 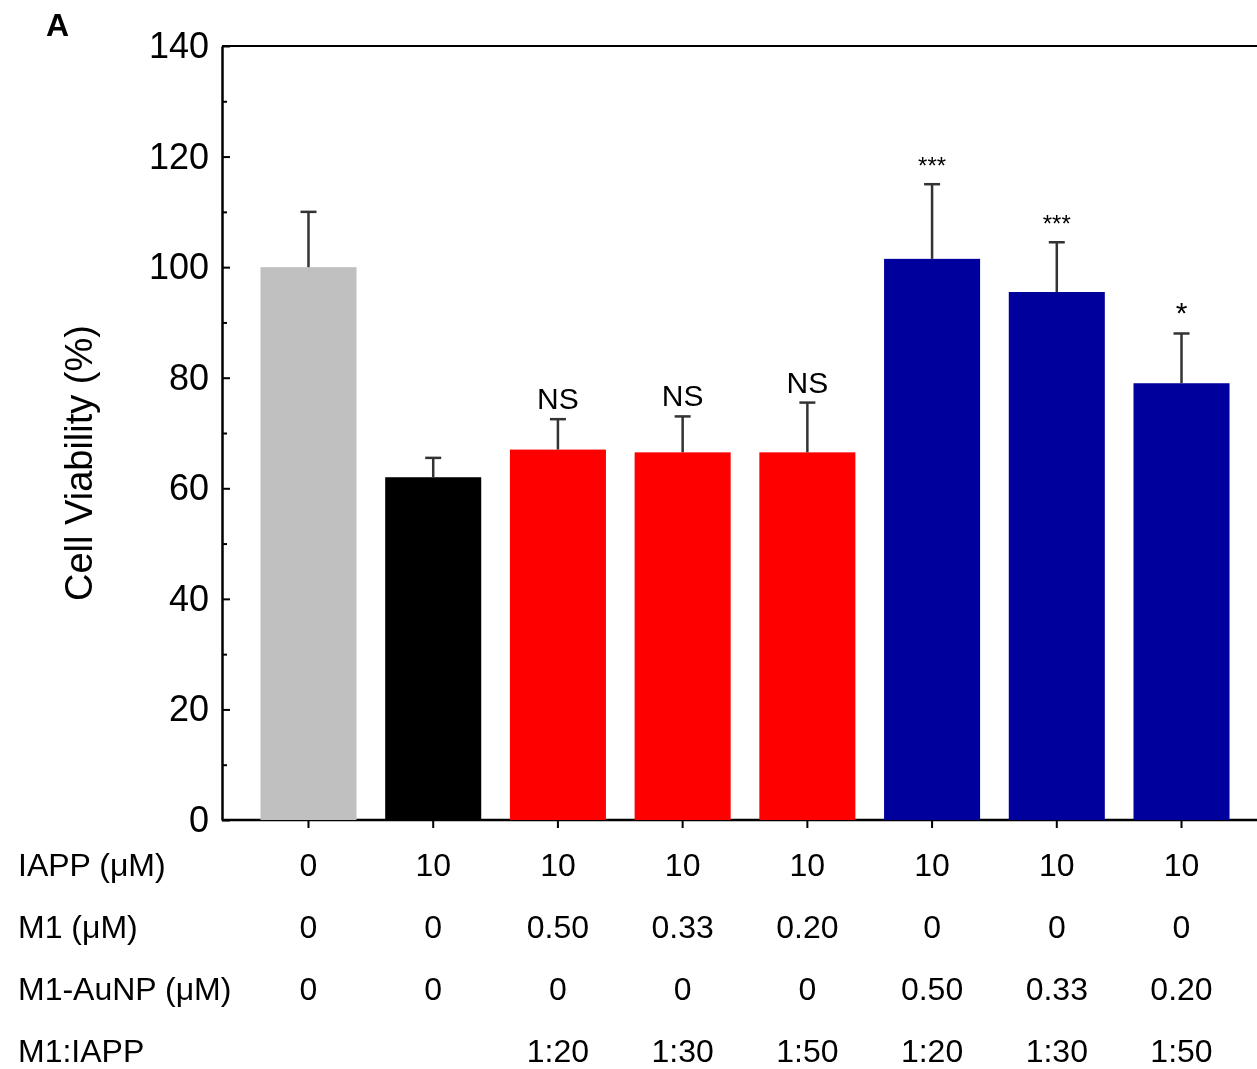 I want to click on text: A, so click(x=58, y=25).